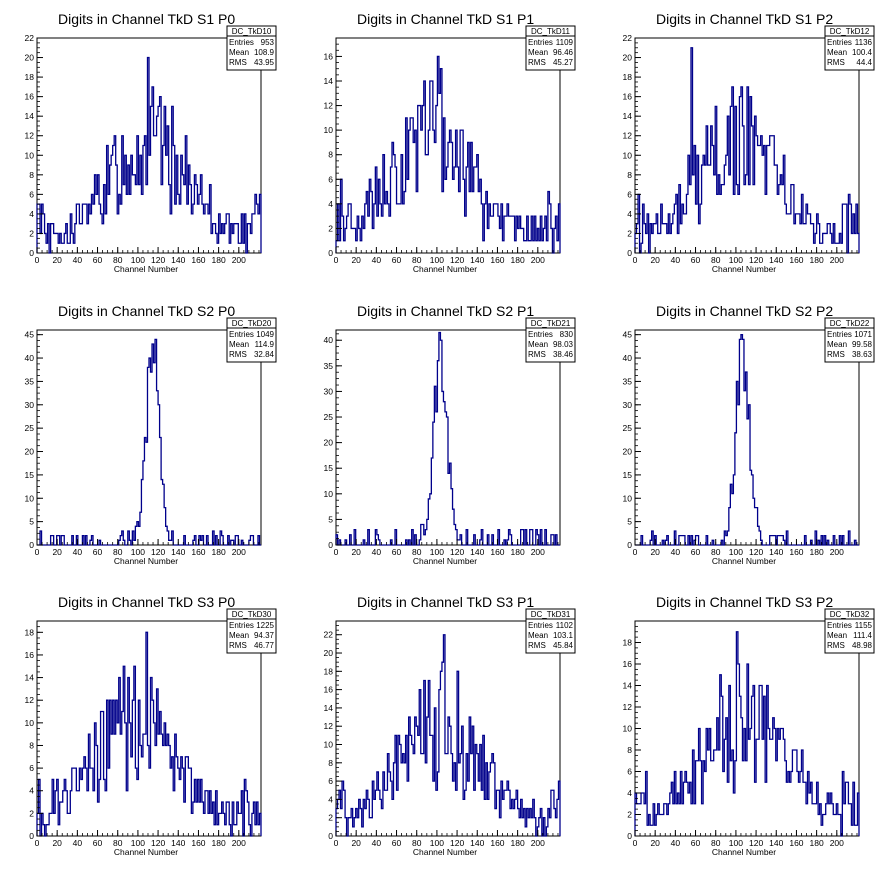 This screenshot has width=896, height=873. I want to click on y-tick-label: 2, so click(330, 228).